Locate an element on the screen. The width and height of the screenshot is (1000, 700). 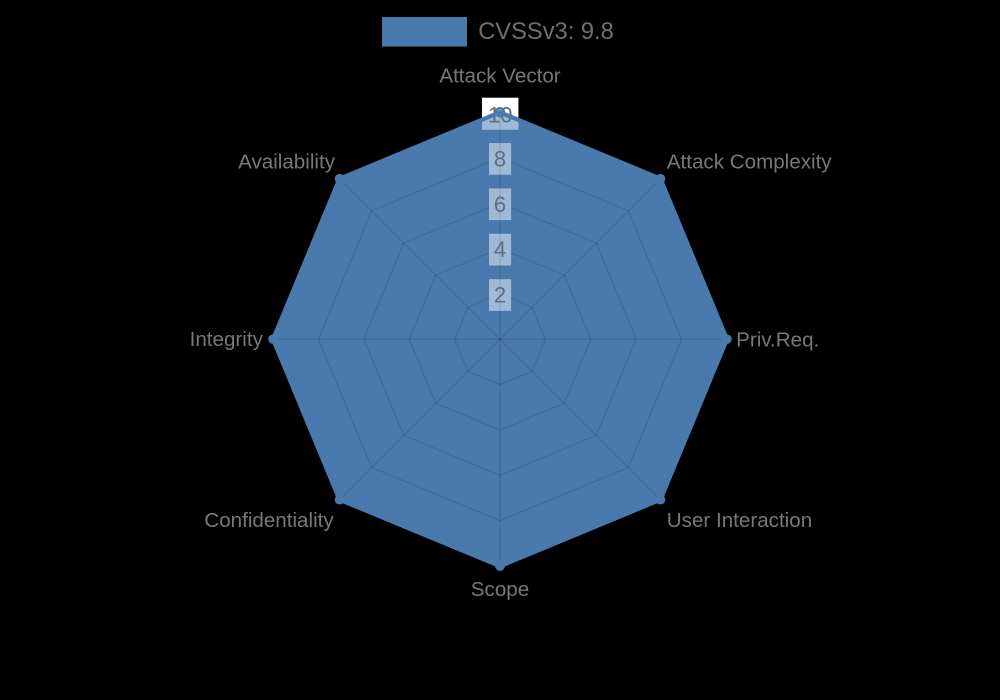
svg-text: User Interaction is located at coordinates (739, 520).